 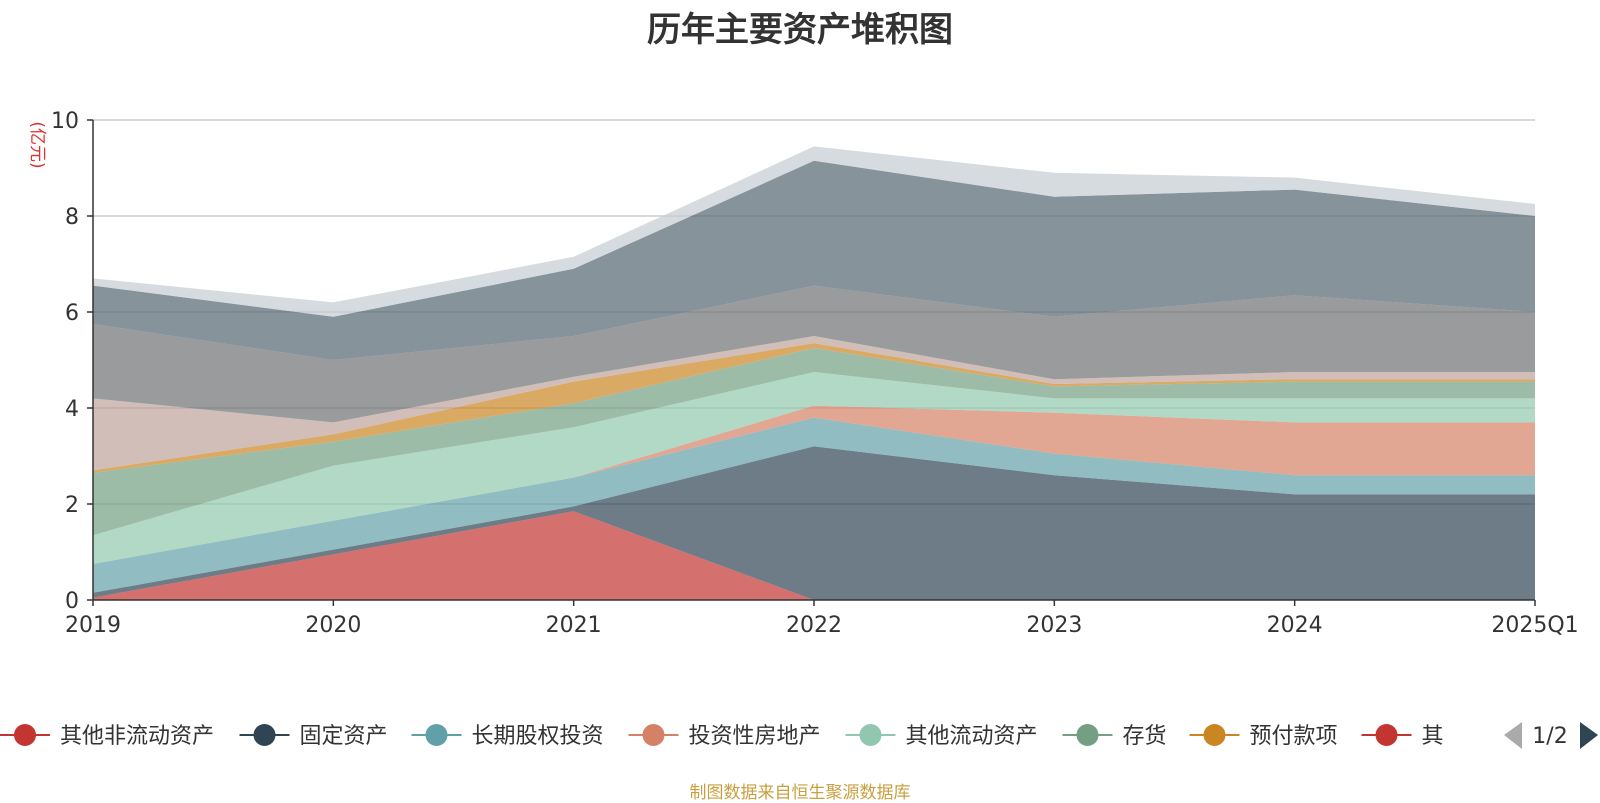 I want to click on legend-label: 投资性房地产, so click(x=755, y=736).